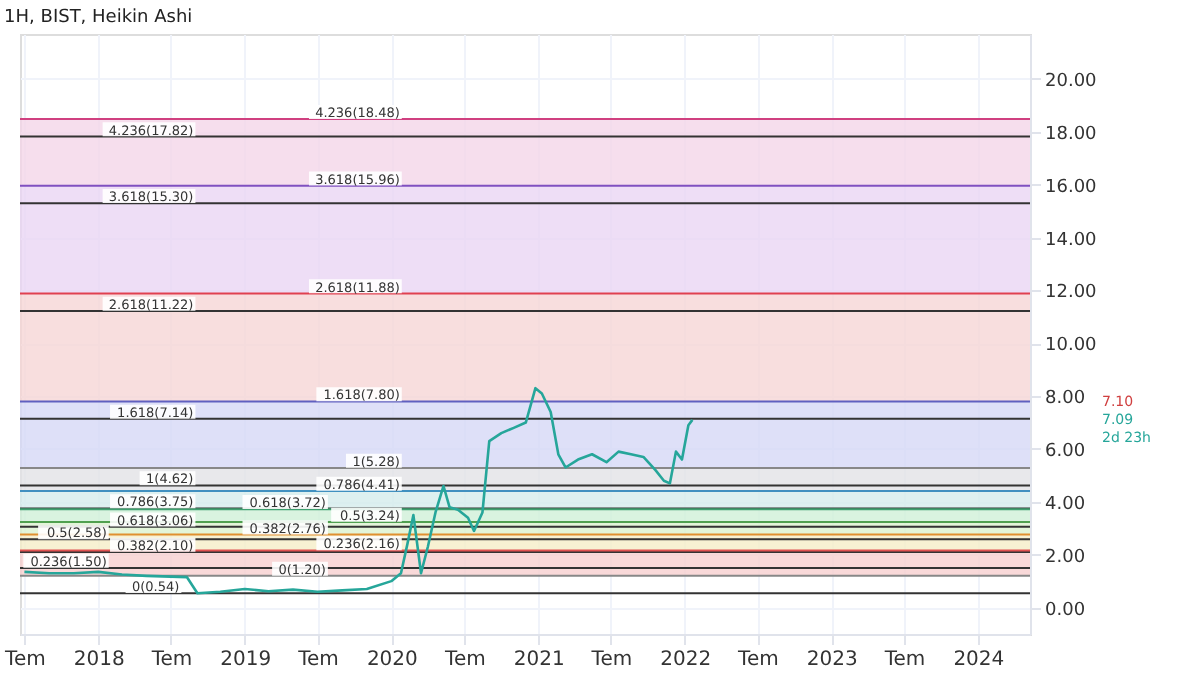 This screenshot has height=700, width=1186. Describe the element at coordinates (539, 660) in the screenshot. I see `x-tick-label: 2021` at that location.